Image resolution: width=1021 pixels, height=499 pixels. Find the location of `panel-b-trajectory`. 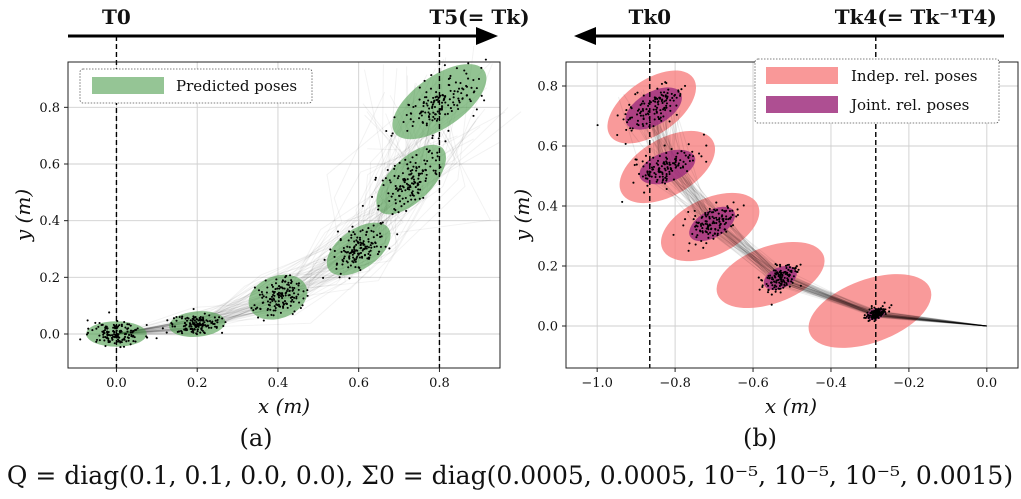

panel-b-trajectory is located at coordinates (824, 216).